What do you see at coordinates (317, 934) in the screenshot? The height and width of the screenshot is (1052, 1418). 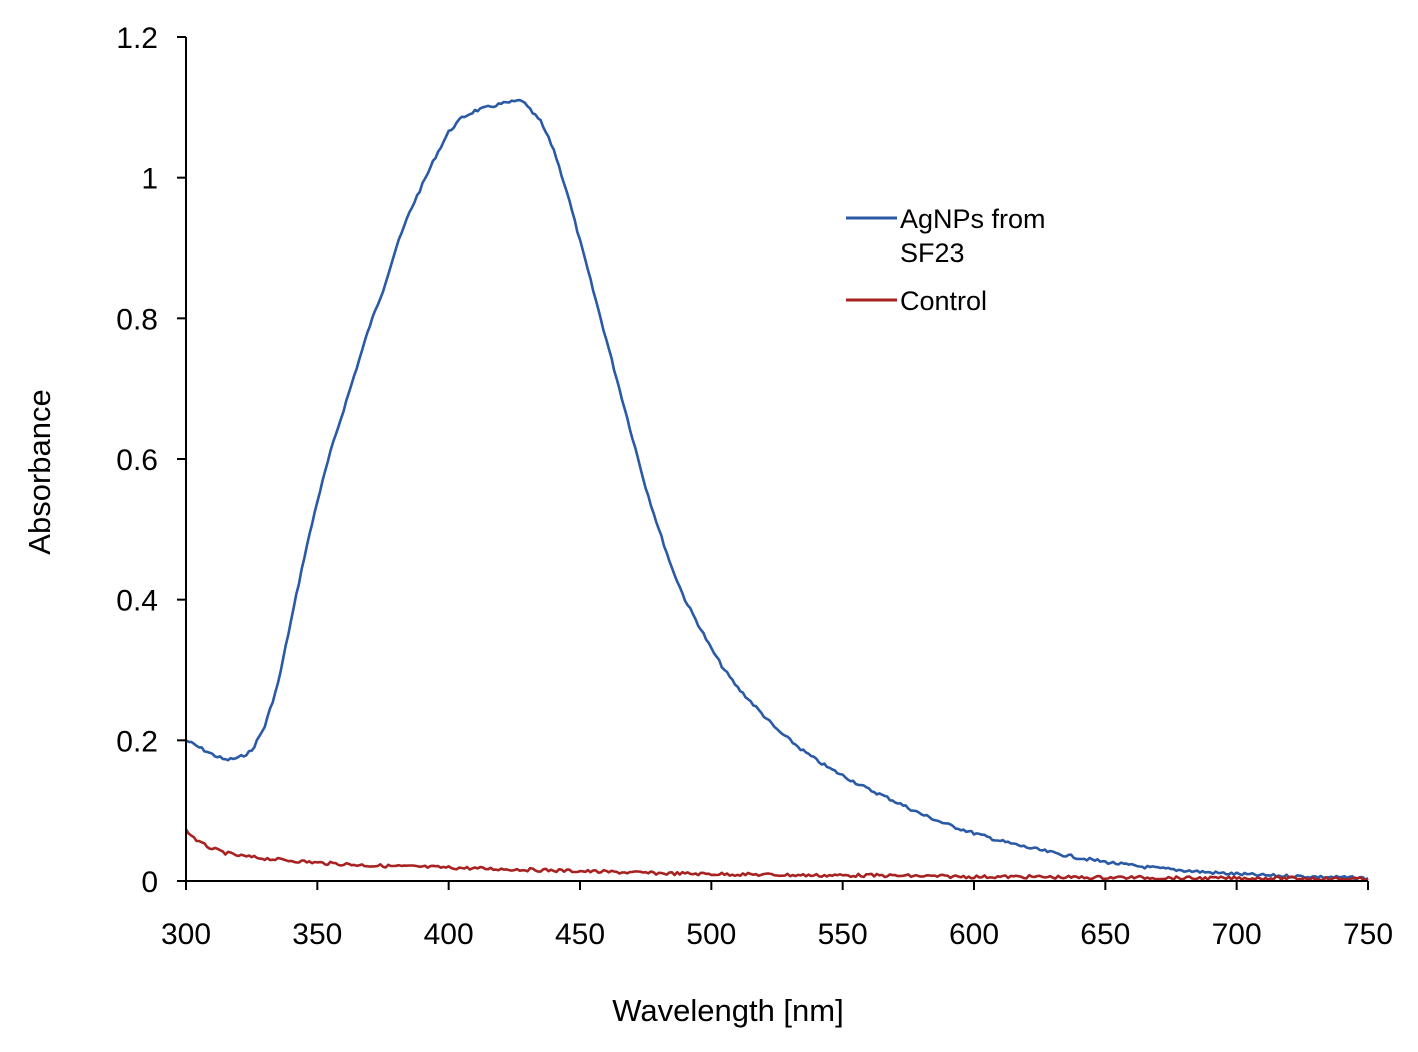 I see `x-tick-label: 350` at bounding box center [317, 934].